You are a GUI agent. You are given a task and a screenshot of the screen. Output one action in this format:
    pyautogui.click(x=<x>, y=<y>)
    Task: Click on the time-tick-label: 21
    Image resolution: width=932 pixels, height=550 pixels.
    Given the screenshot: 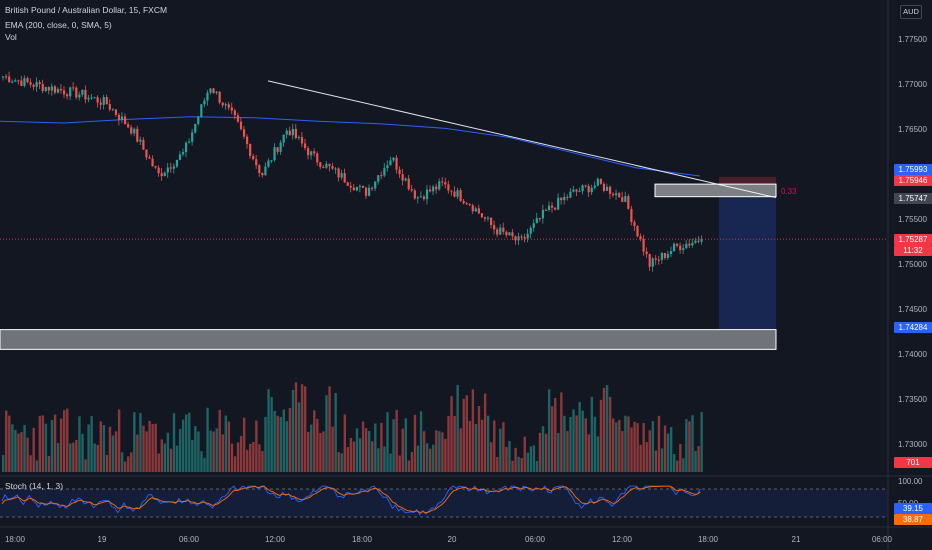 What is the action you would take?
    pyautogui.click(x=796, y=539)
    